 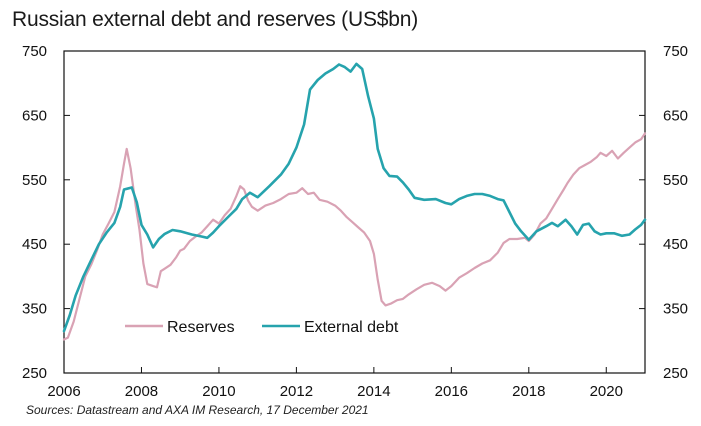 What do you see at coordinates (675, 309) in the screenshot?
I see `y-tick-label-right: 350` at bounding box center [675, 309].